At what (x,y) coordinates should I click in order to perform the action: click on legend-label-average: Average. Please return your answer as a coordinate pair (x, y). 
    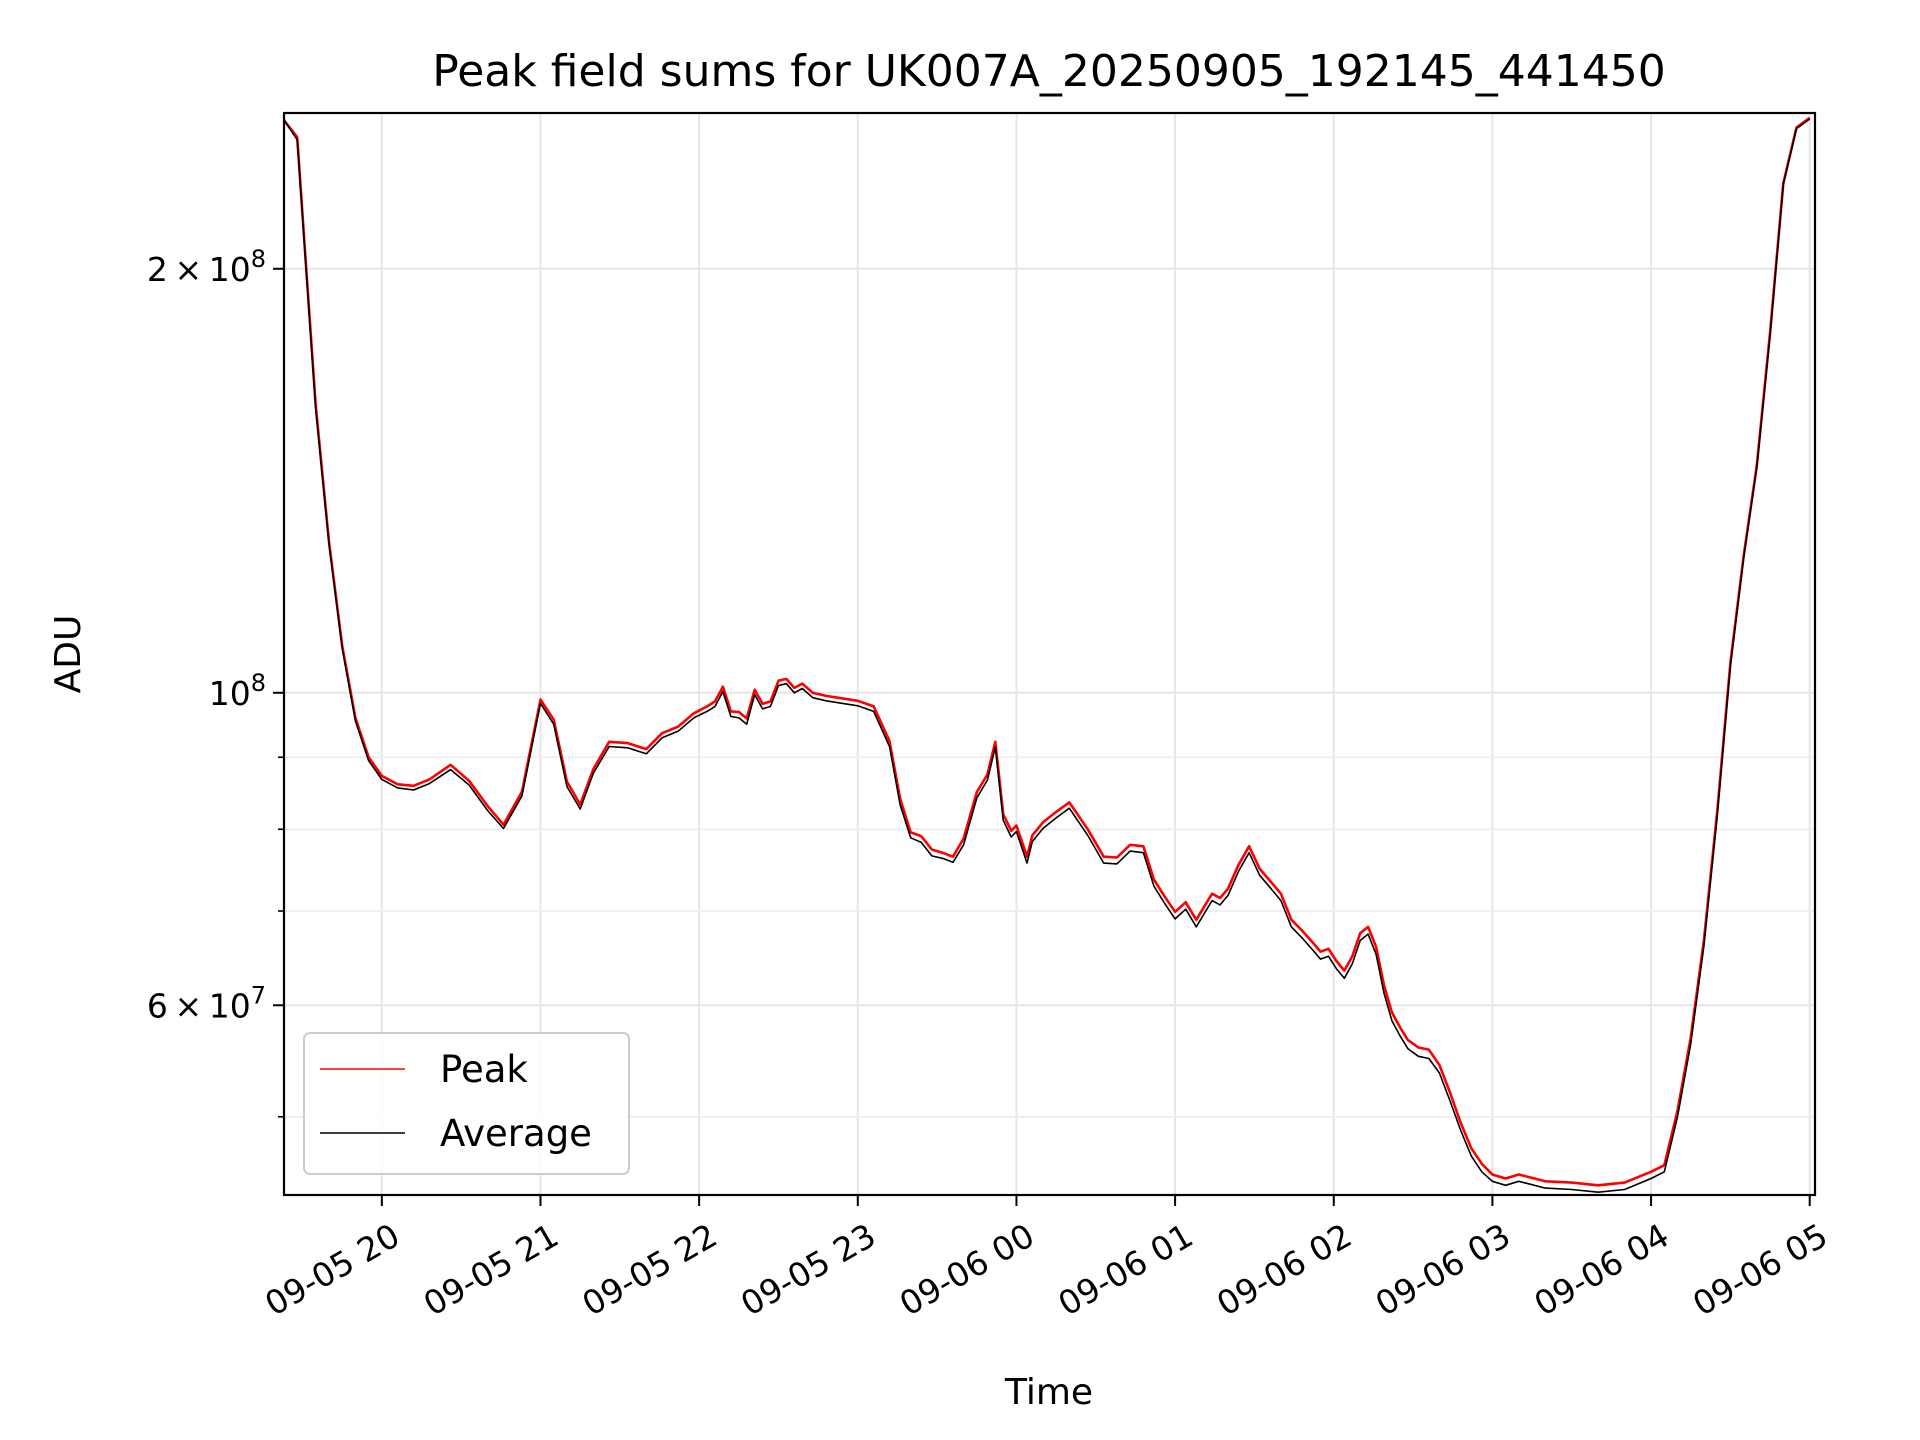
    Looking at the image, I should click on (516, 1133).